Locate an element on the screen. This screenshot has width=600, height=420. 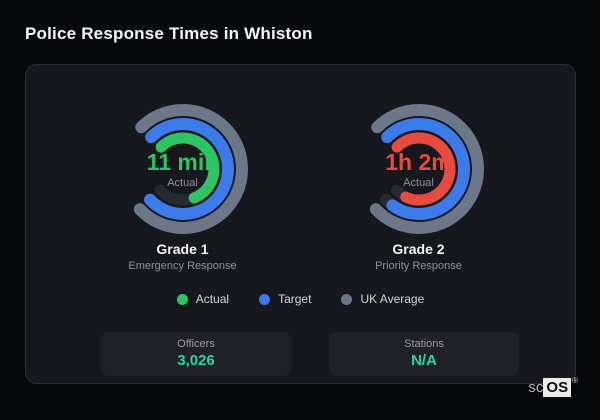
stat-stations-label: Stations is located at coordinates (424, 344).